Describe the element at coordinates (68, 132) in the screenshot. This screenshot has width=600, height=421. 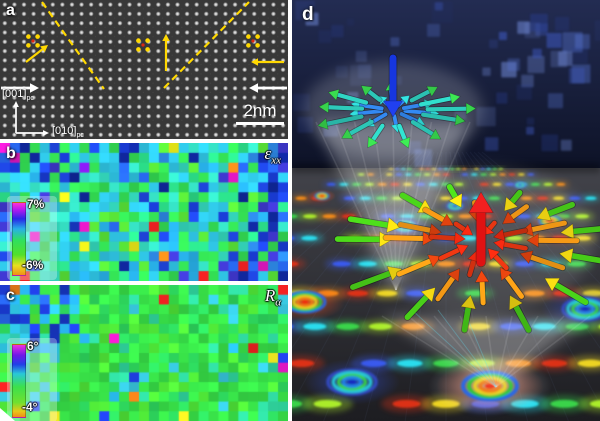
I see `axis-label-010: [010]pc` at that location.